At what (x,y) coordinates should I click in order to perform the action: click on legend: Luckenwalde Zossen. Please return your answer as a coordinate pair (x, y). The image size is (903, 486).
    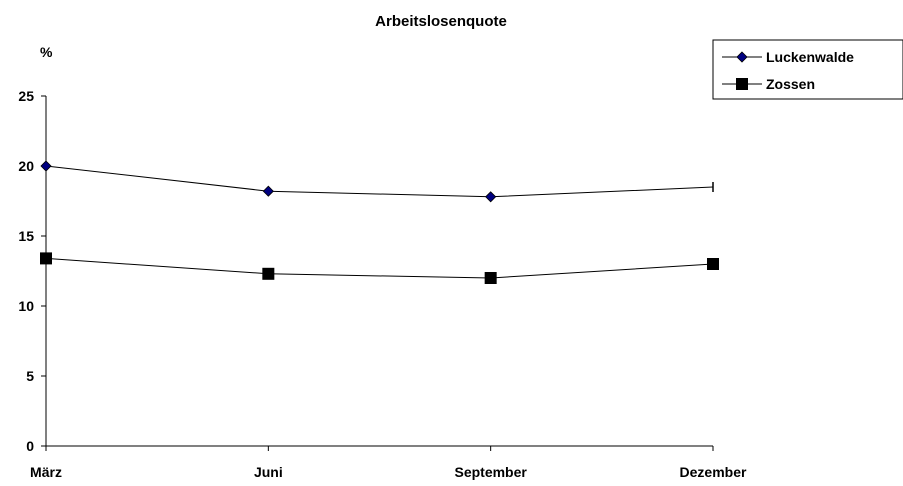
    Looking at the image, I should click on (807, 69).